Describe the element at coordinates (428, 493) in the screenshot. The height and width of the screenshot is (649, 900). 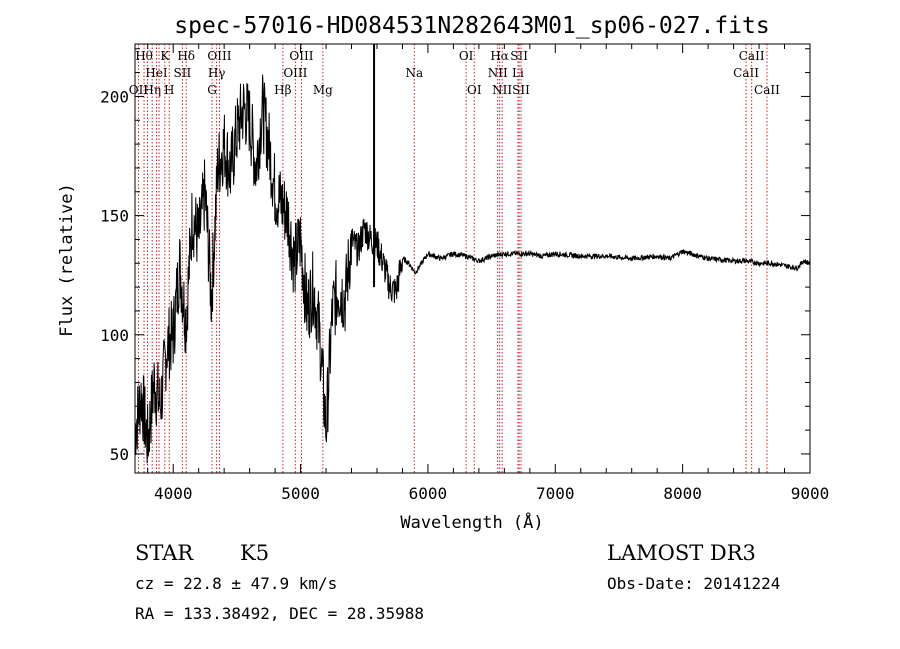
I see `x-tick-label-6000: 6000` at that location.